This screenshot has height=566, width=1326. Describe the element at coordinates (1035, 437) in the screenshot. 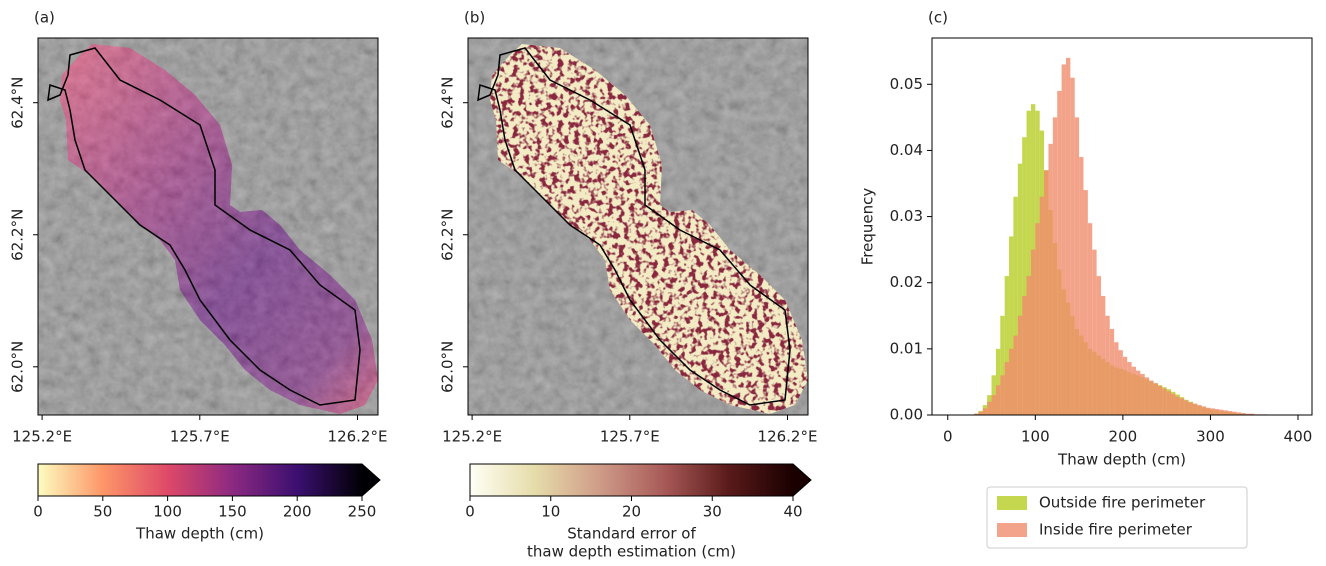

I see `x-tick-label: 100` at that location.